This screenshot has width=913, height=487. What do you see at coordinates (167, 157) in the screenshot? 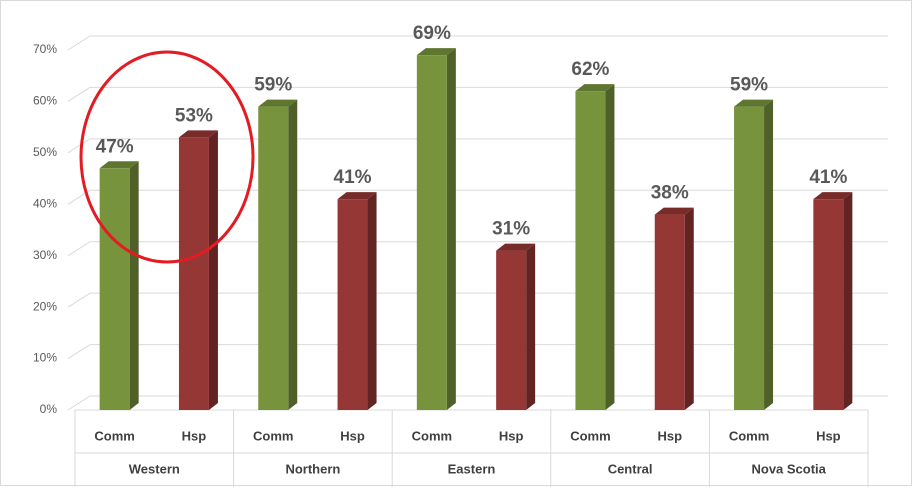
I see `highlight-circle` at bounding box center [167, 157].